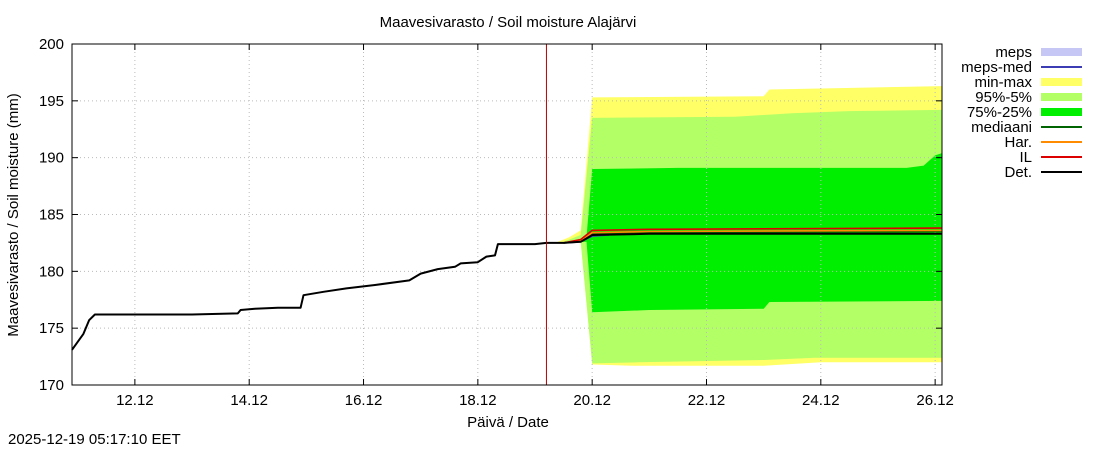 Image resolution: width=1100 pixels, height=450 pixels. Describe the element at coordinates (51, 328) in the screenshot. I see `y-tick-label: 175` at that location.